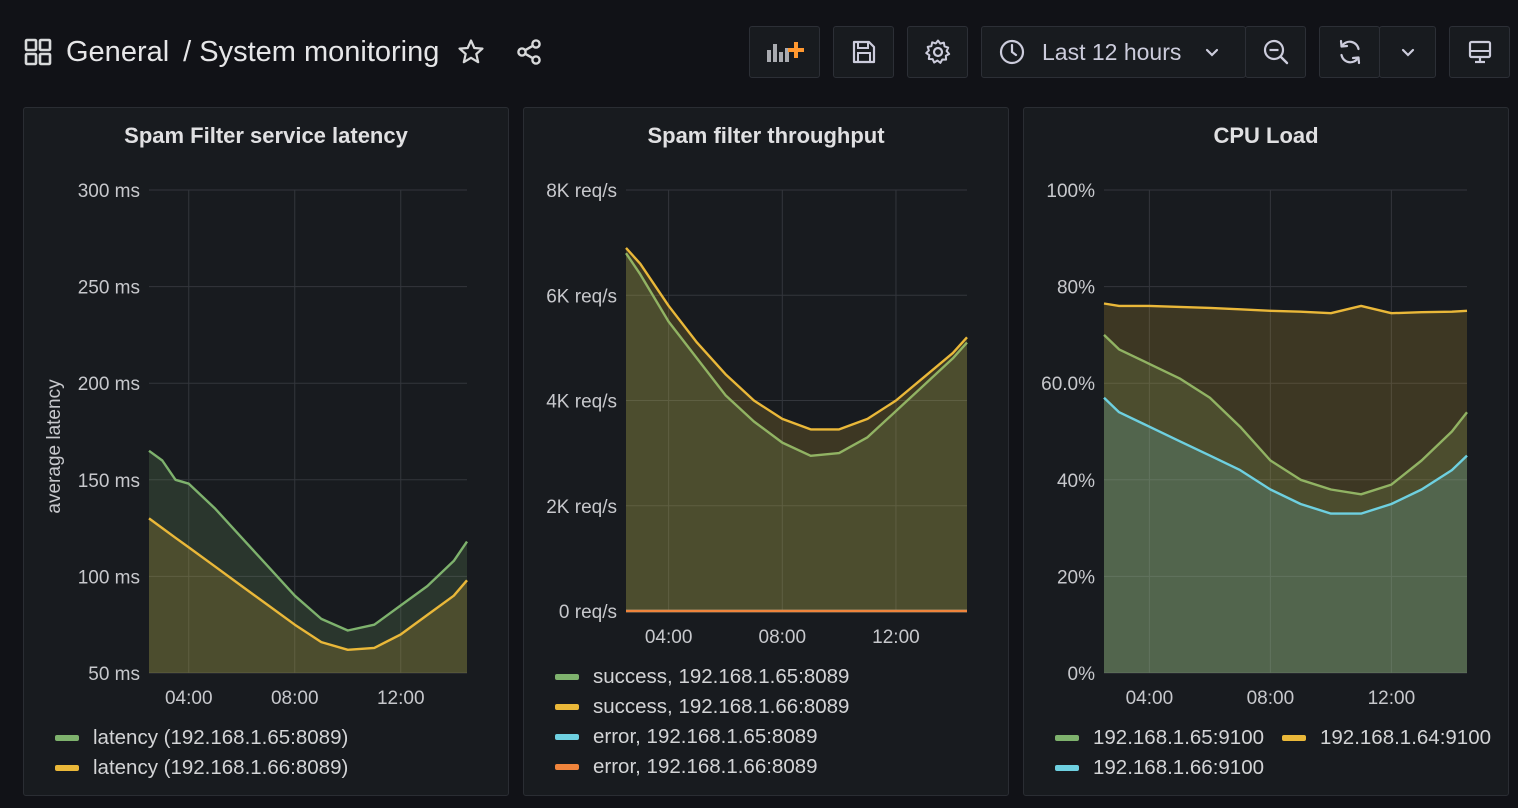  Describe the element at coordinates (109, 577) in the screenshot. I see `y-tick-label: 100 ms` at that location.